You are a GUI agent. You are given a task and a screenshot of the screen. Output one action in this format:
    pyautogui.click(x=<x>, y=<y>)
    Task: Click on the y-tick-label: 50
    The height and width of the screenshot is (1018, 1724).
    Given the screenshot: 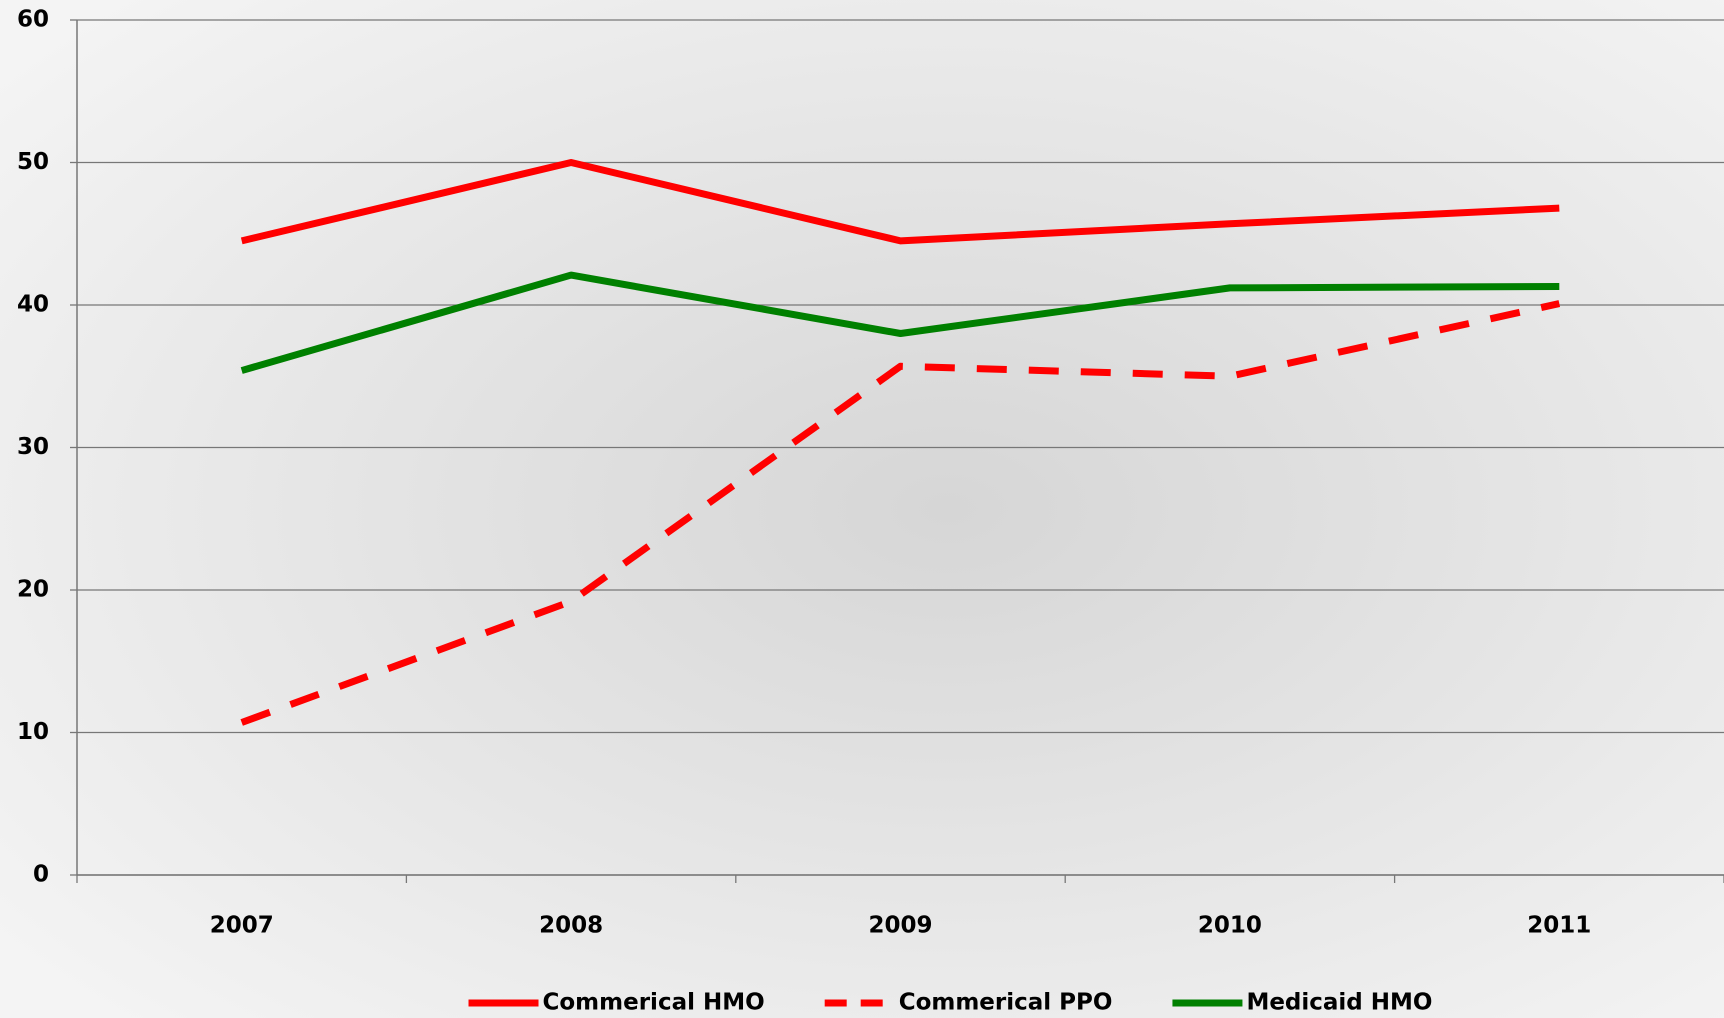 What is the action you would take?
    pyautogui.click(x=33, y=162)
    